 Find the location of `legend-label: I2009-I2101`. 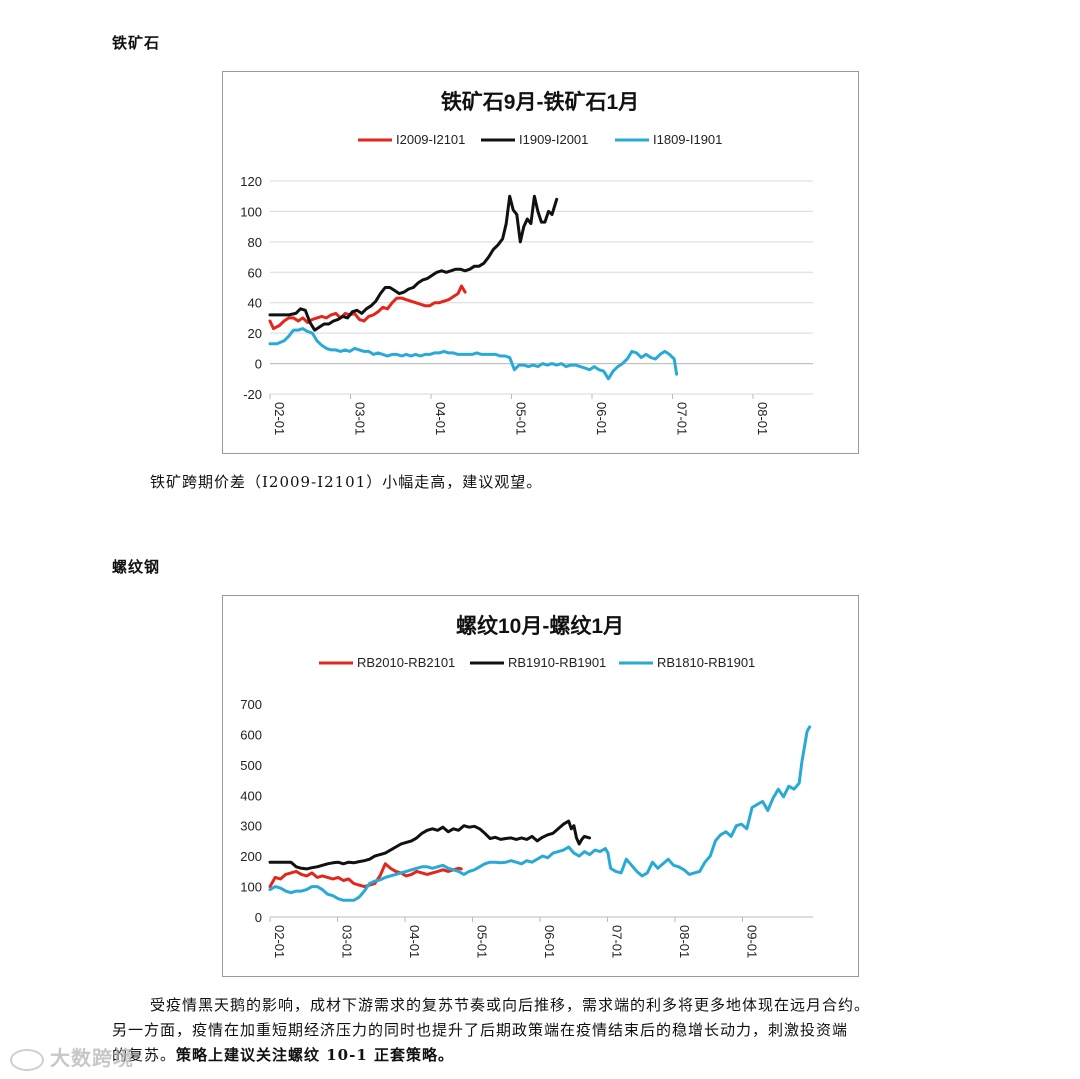

legend-label: I2009-I2101 is located at coordinates (430, 139).